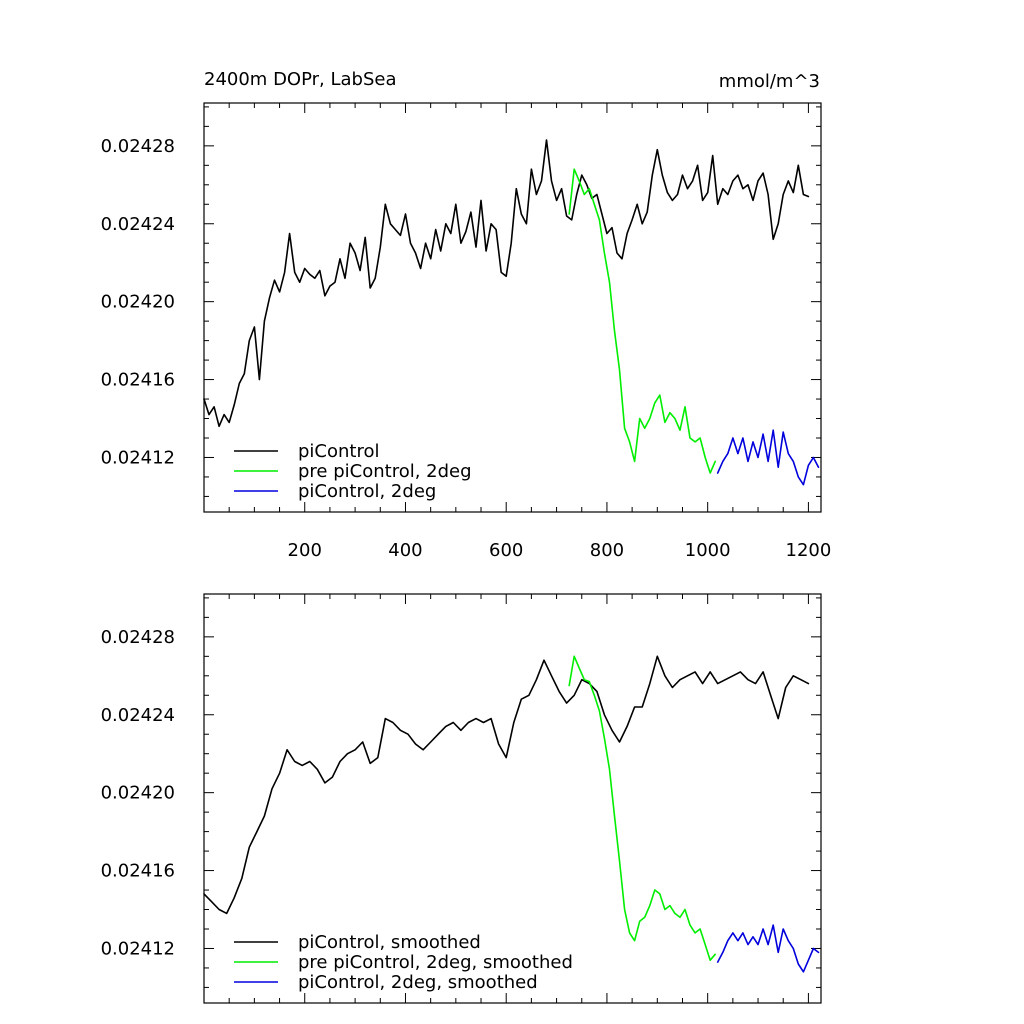 This screenshot has height=1024, width=1024. I want to click on legend-label: piControl, 2deg, smoothed, so click(418, 982).